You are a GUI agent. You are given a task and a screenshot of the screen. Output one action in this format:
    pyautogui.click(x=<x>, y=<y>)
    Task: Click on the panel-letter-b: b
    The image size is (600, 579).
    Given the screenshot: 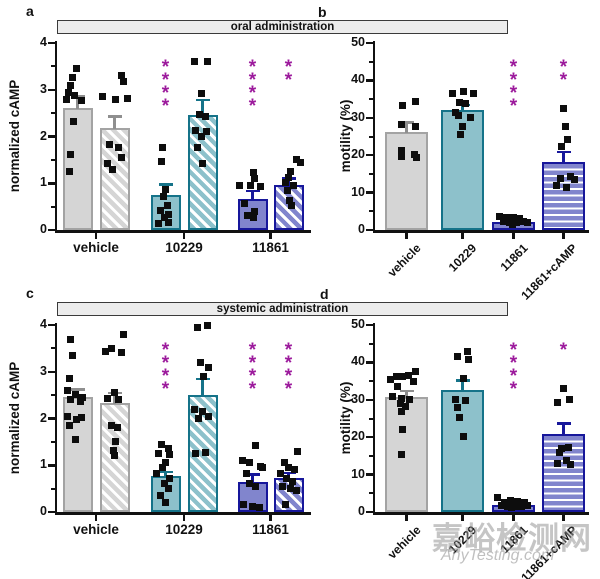 What is the action you would take?
    pyautogui.click(x=322, y=12)
    